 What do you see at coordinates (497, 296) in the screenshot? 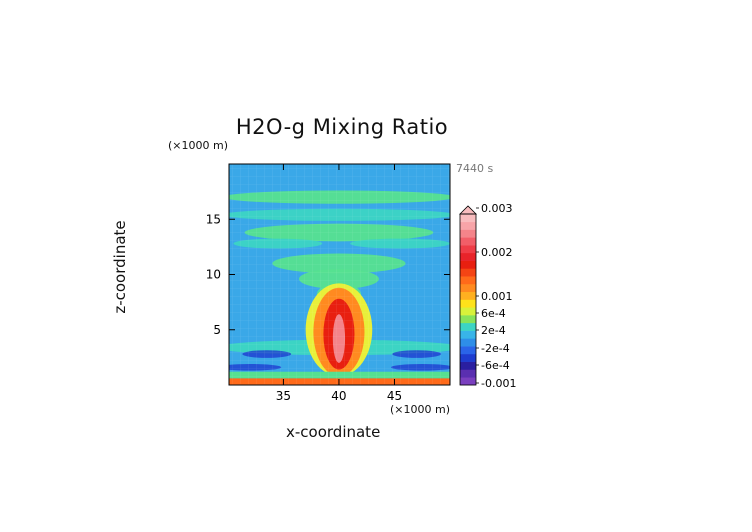
I see `colorbar-label: 0.001` at bounding box center [497, 296].